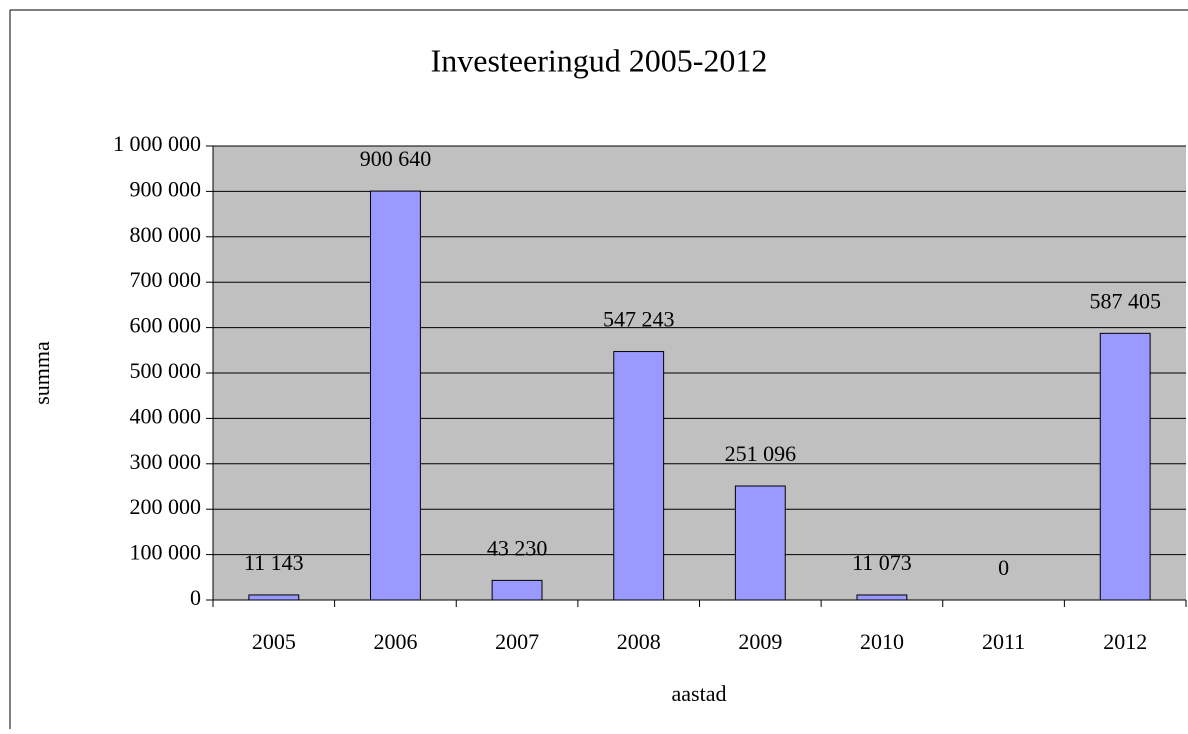 The height and width of the screenshot is (734, 1188). What do you see at coordinates (882, 562) in the screenshot?
I see `value-label: 11 073` at bounding box center [882, 562].